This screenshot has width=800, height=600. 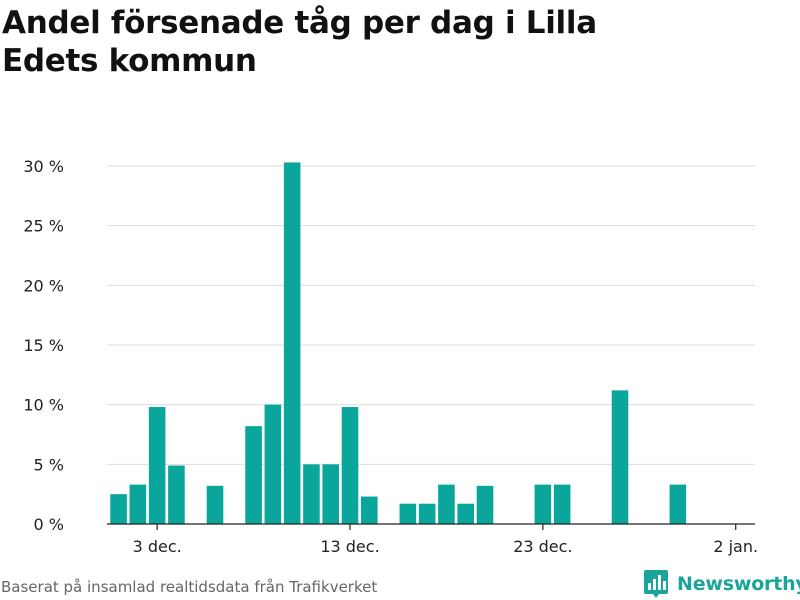 I want to click on brand-logo: Newsworthy, so click(x=721, y=584).